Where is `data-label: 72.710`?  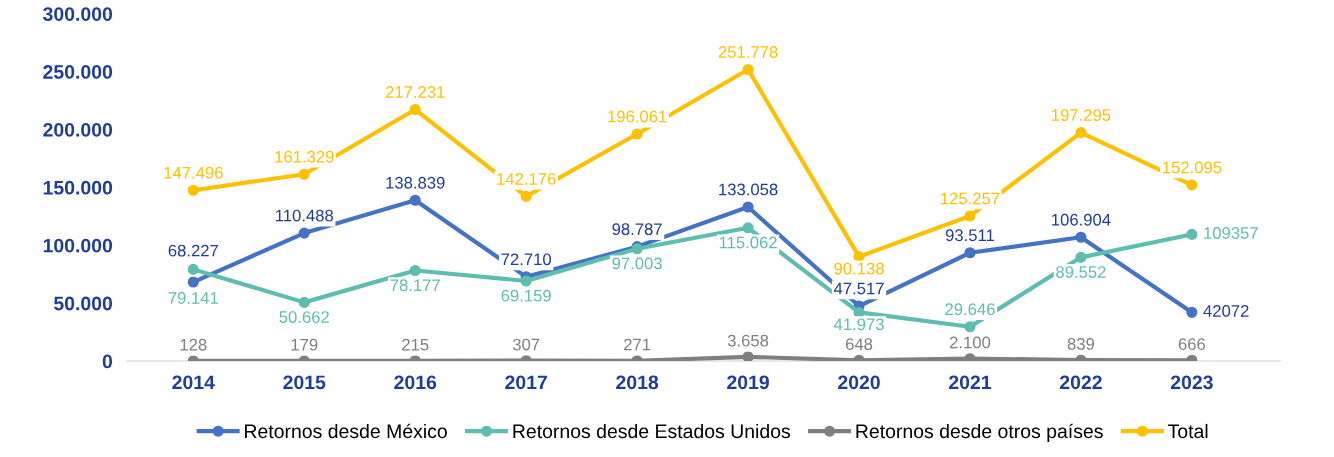
data-label: 72.710 is located at coordinates (526, 259).